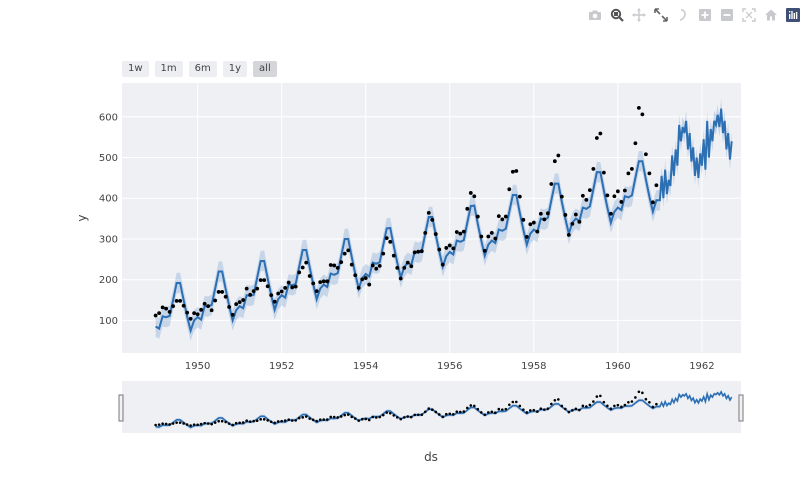 The width and height of the screenshot is (806, 496). What do you see at coordinates (793, 15) in the screenshot?
I see `plotly-logo-icon` at bounding box center [793, 15].